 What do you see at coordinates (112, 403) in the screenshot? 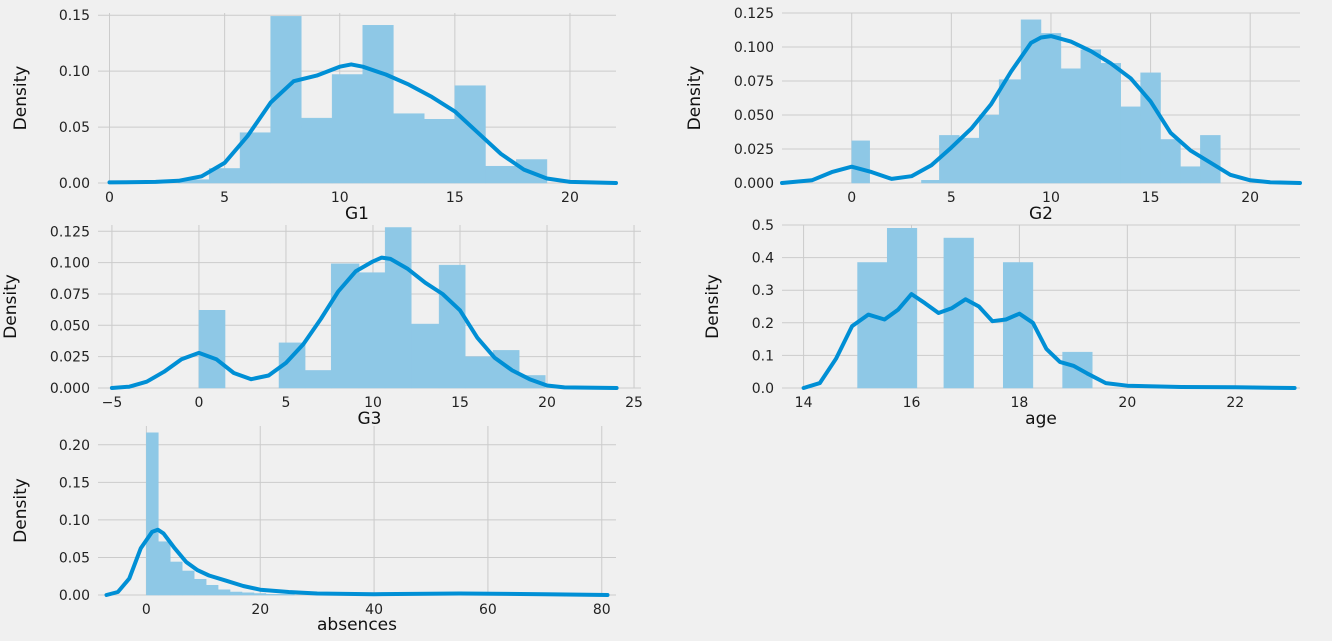
I see `x-tick-label: −5` at bounding box center [112, 403].